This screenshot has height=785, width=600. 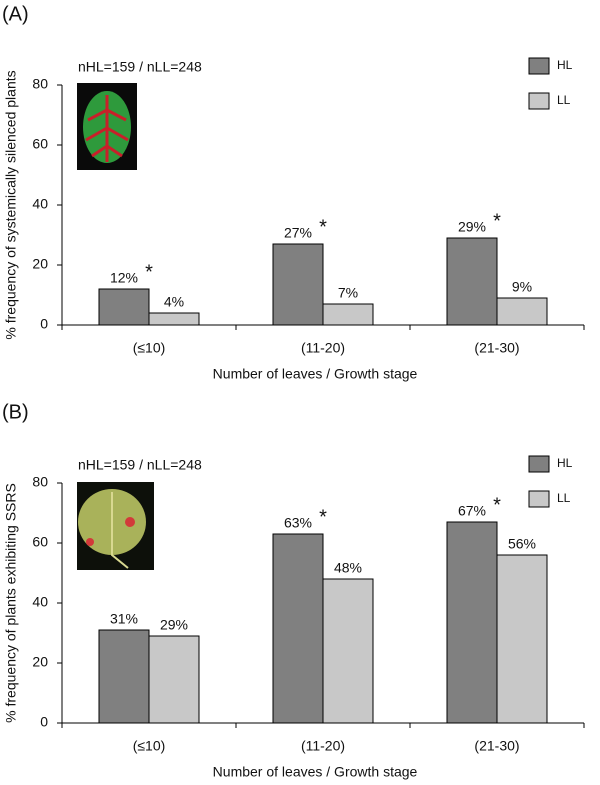 I want to click on panel-label: (B), so click(x=15, y=412).